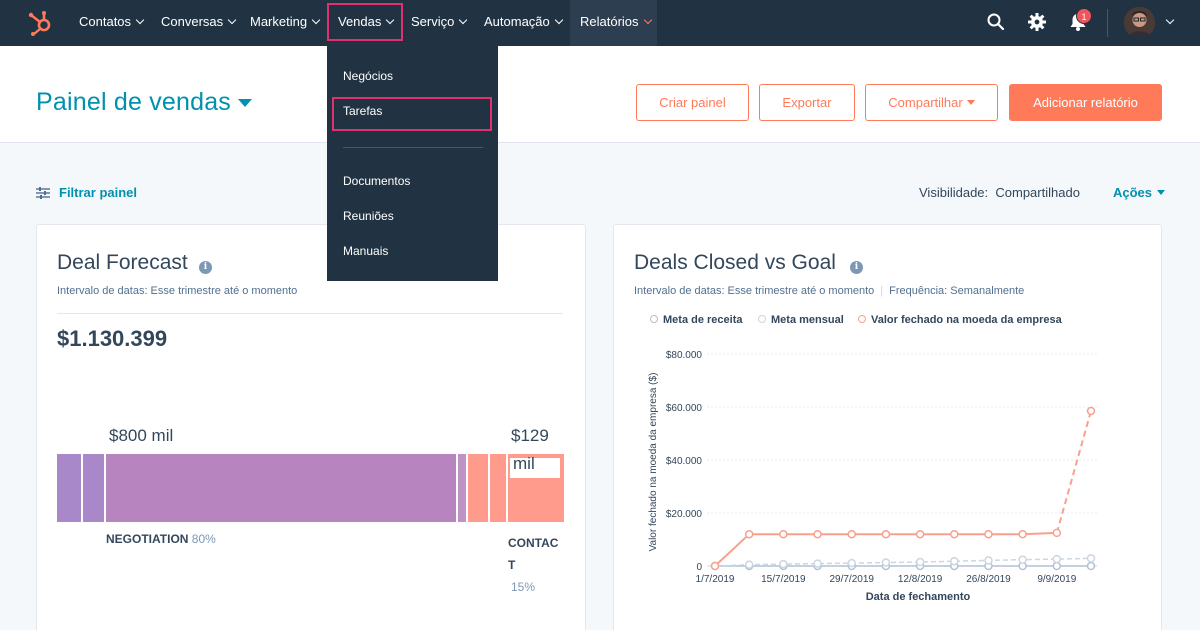 This screenshot has height=630, width=1200. I want to click on gear-icon, so click(1037, 22).